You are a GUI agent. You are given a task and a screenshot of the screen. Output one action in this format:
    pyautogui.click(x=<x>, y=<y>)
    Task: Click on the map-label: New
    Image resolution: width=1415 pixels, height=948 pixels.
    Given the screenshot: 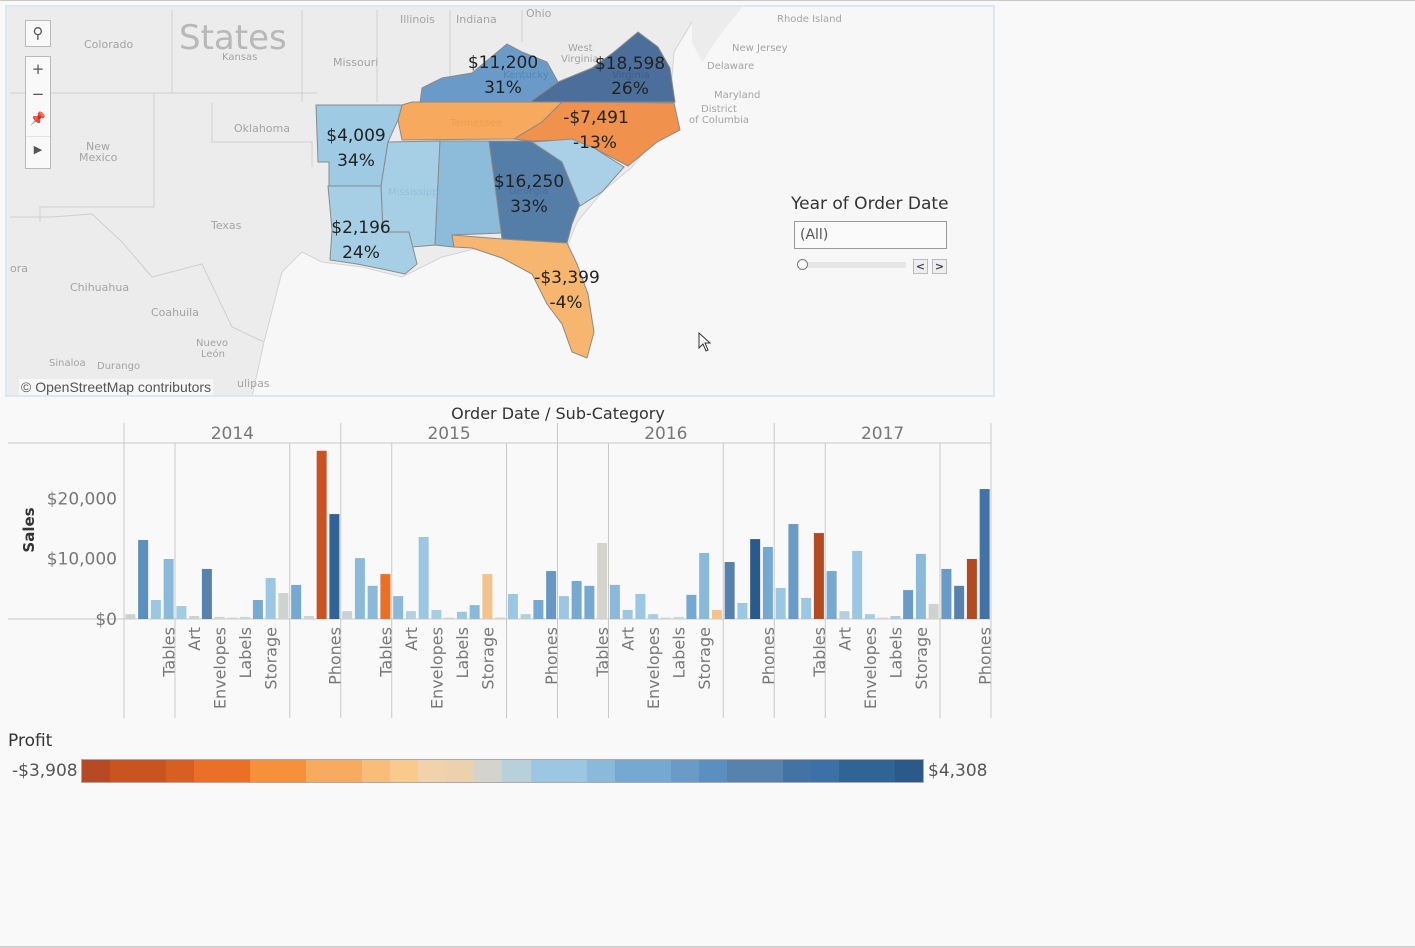 What is the action you would take?
    pyautogui.click(x=98, y=146)
    